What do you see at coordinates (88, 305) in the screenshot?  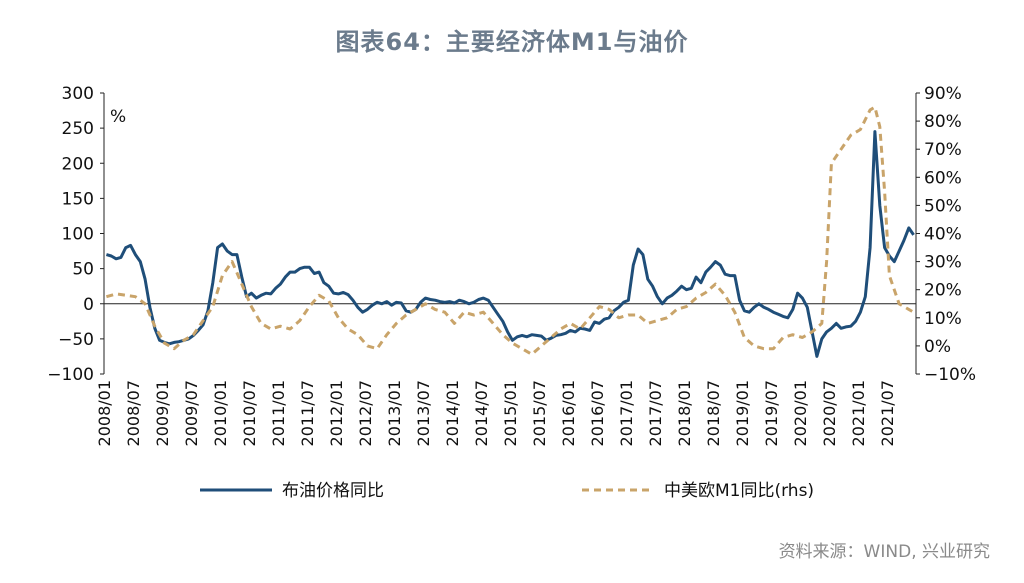 I see `left-tick-label: 0` at bounding box center [88, 305].